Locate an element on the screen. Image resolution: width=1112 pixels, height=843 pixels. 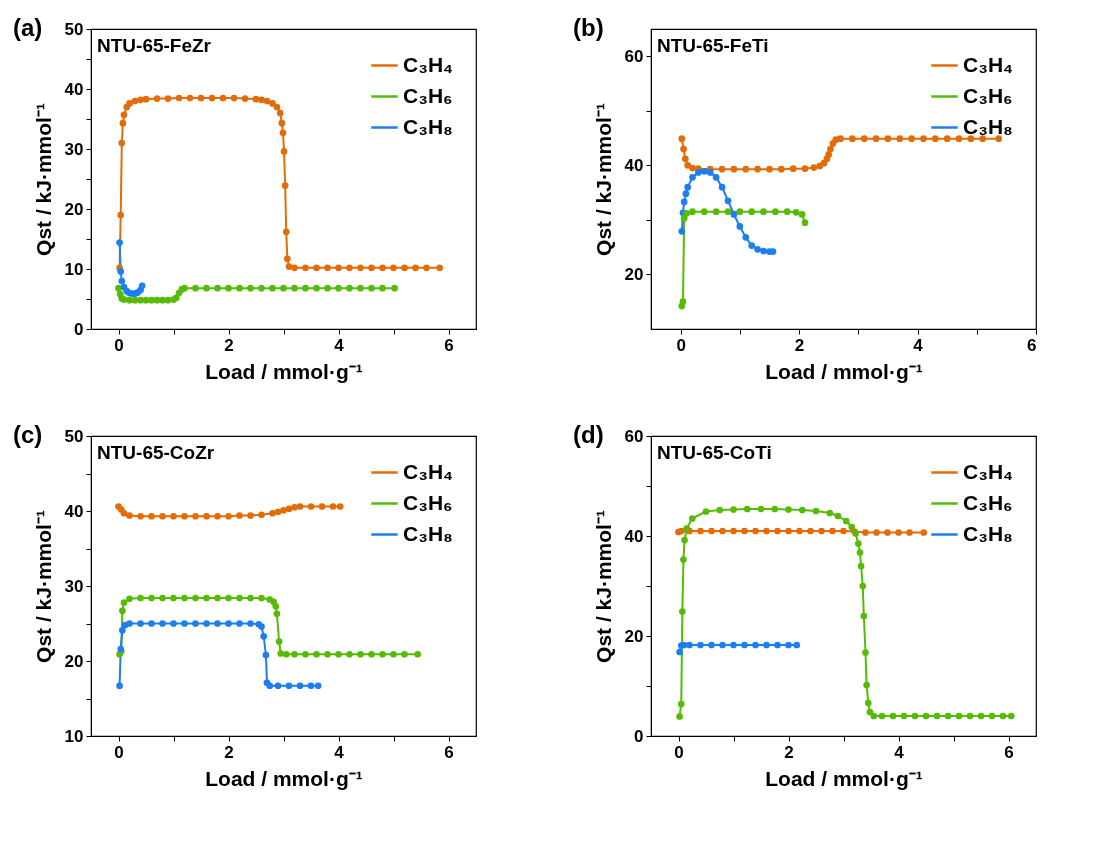
chart-title: NTU-65-CoTi is located at coordinates (714, 452).